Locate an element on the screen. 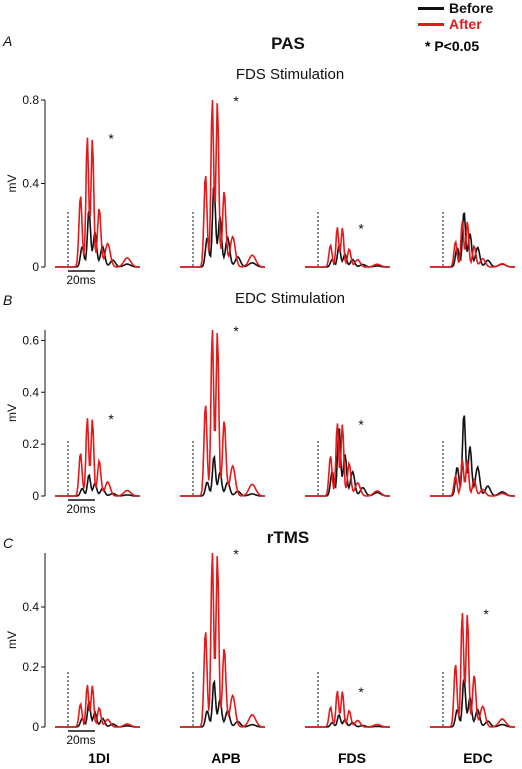  legend-significance: * P<0.05 is located at coordinates (452, 46).